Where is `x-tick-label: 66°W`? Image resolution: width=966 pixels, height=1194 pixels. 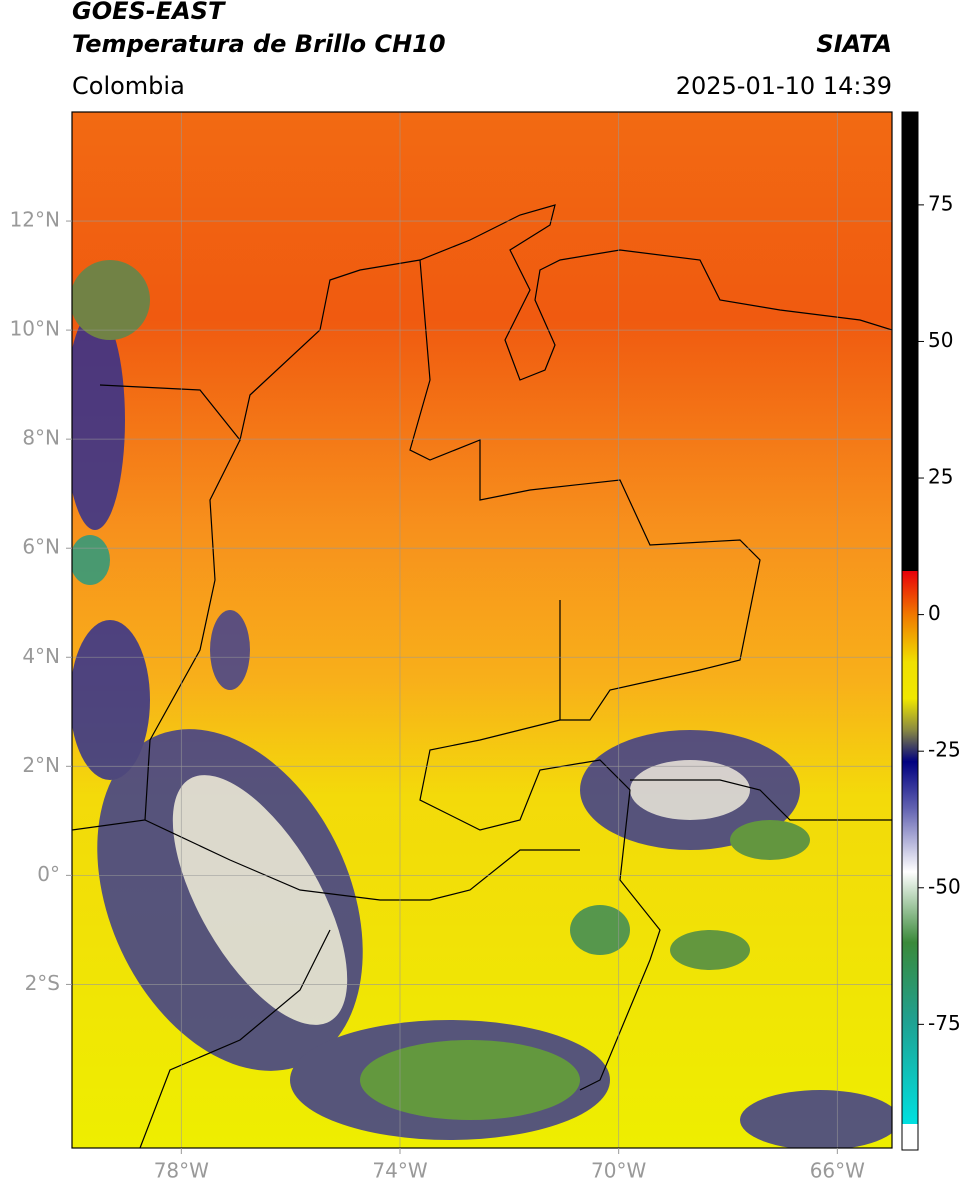
x-tick-label: 66°W is located at coordinates (837, 1171).